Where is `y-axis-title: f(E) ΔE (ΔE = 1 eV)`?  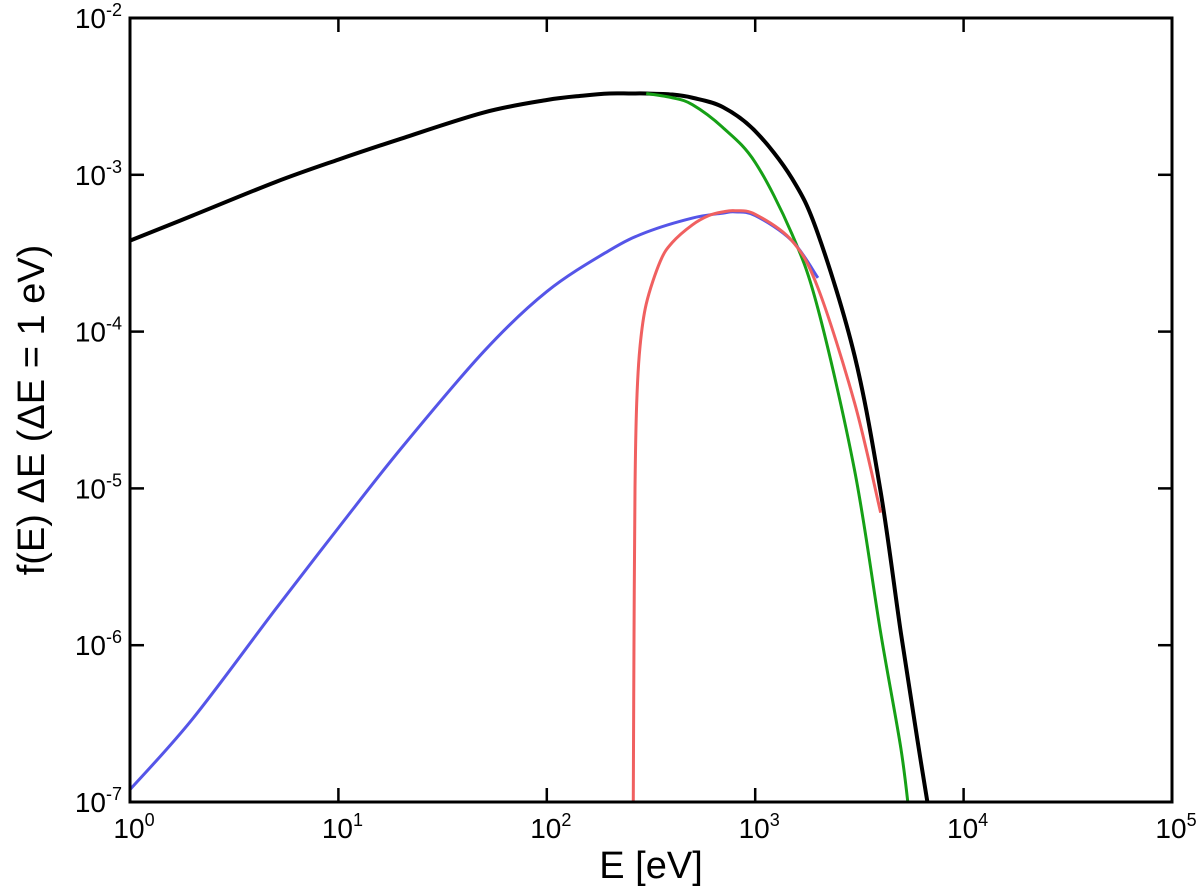
y-axis-title: f(E) ΔE (ΔE = 1 eV) is located at coordinates (32, 410).